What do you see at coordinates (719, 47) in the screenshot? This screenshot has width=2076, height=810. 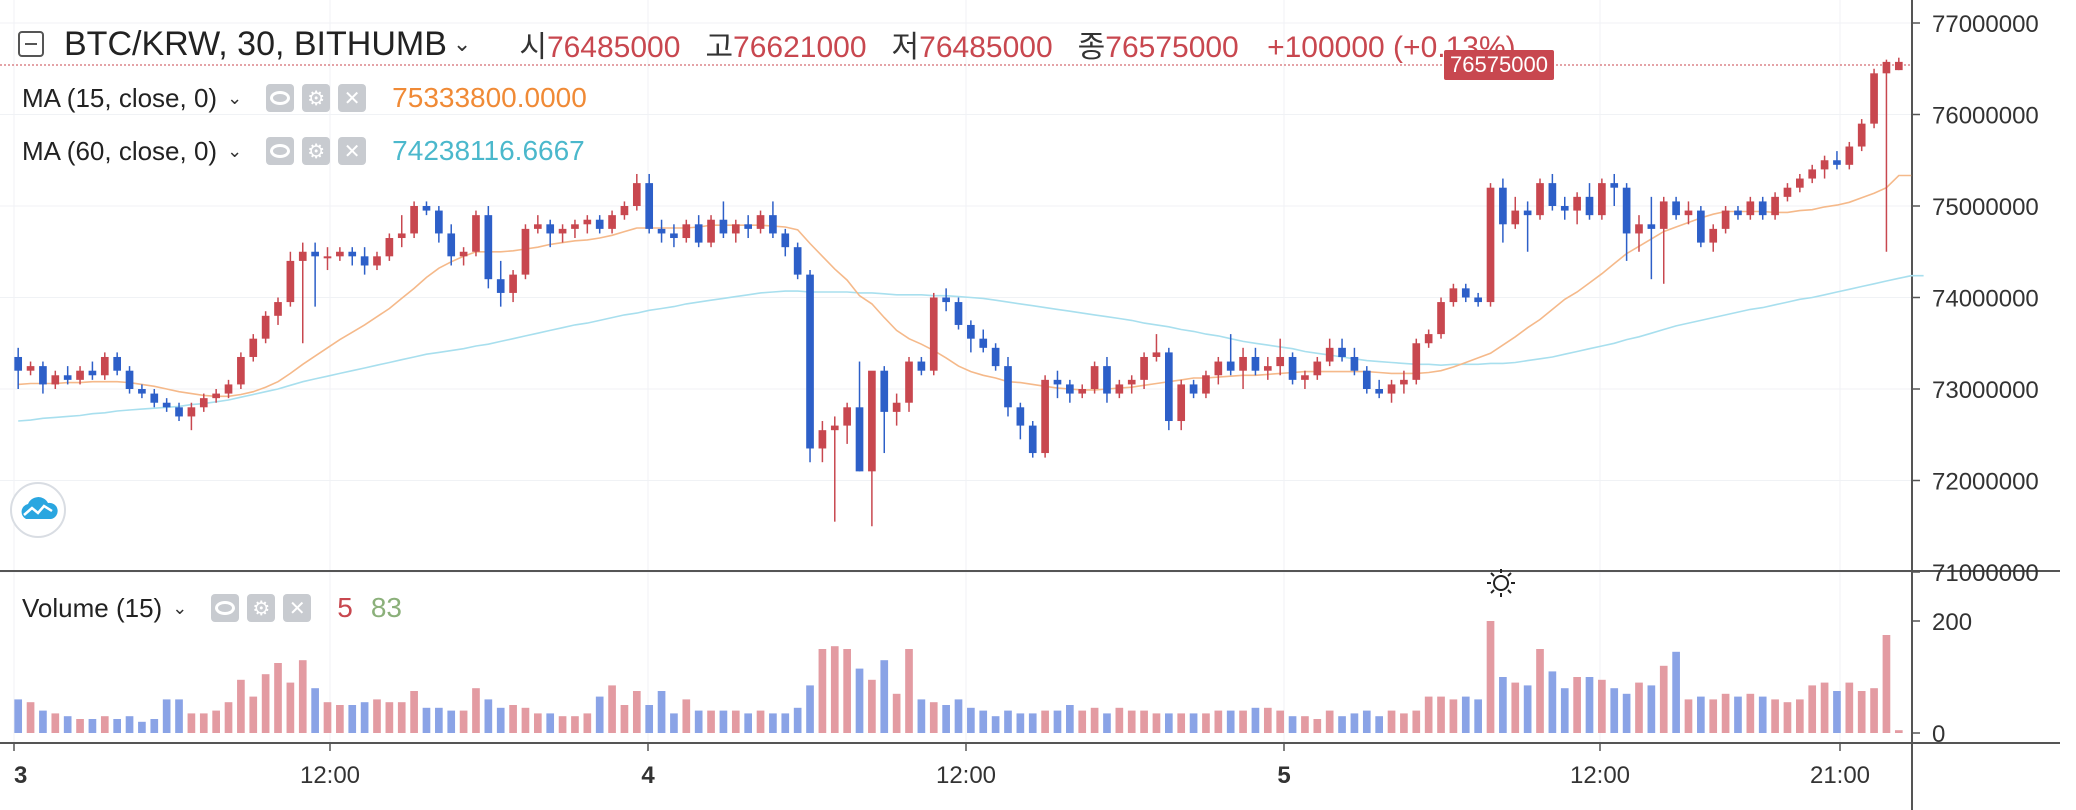 I see `high-label: 고` at bounding box center [719, 47].